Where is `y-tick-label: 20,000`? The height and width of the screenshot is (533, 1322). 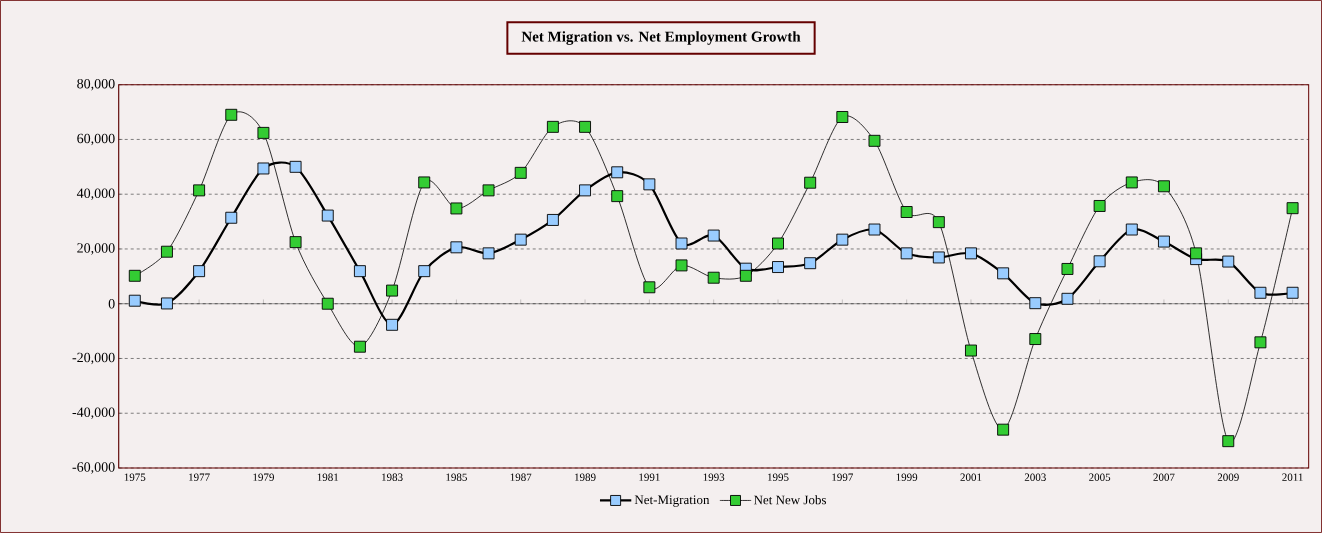 y-tick-label: 20,000 is located at coordinates (96, 249).